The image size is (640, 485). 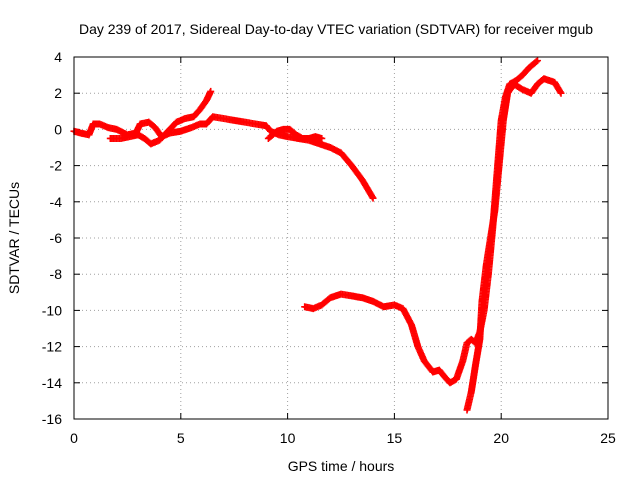 I want to click on y-tick-label: -6, so click(x=56, y=238).